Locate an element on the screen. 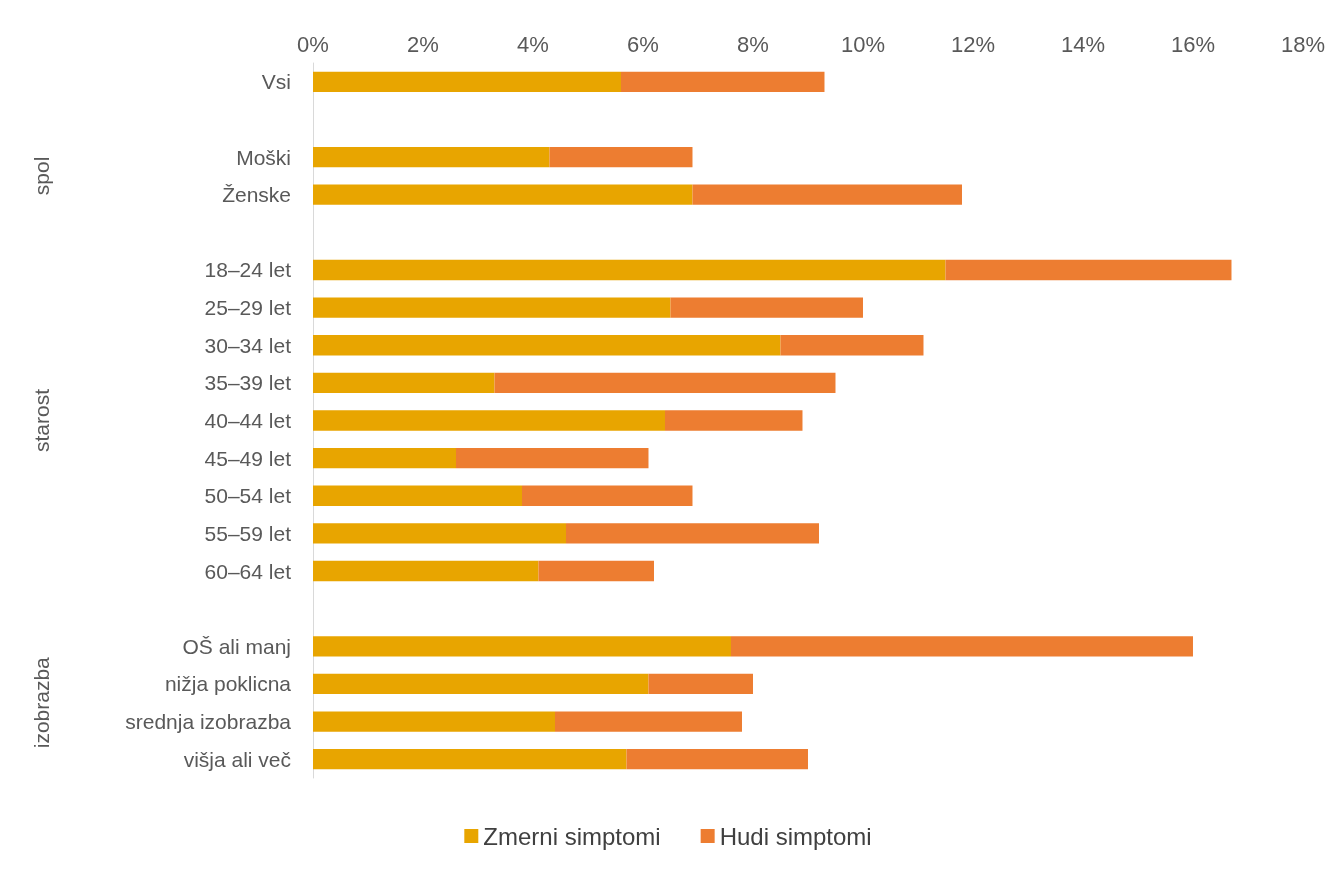 This screenshot has height=872, width=1343. y-tick-label: 55–59 let is located at coordinates (248, 533).